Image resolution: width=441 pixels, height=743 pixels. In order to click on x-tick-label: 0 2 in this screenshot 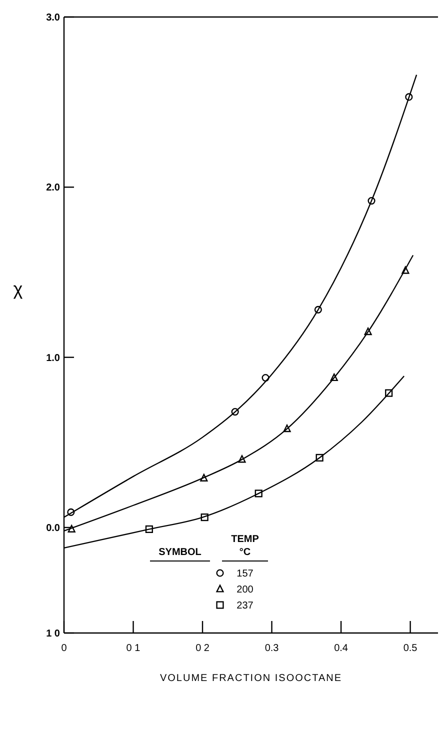, I will do `click(203, 648)`.